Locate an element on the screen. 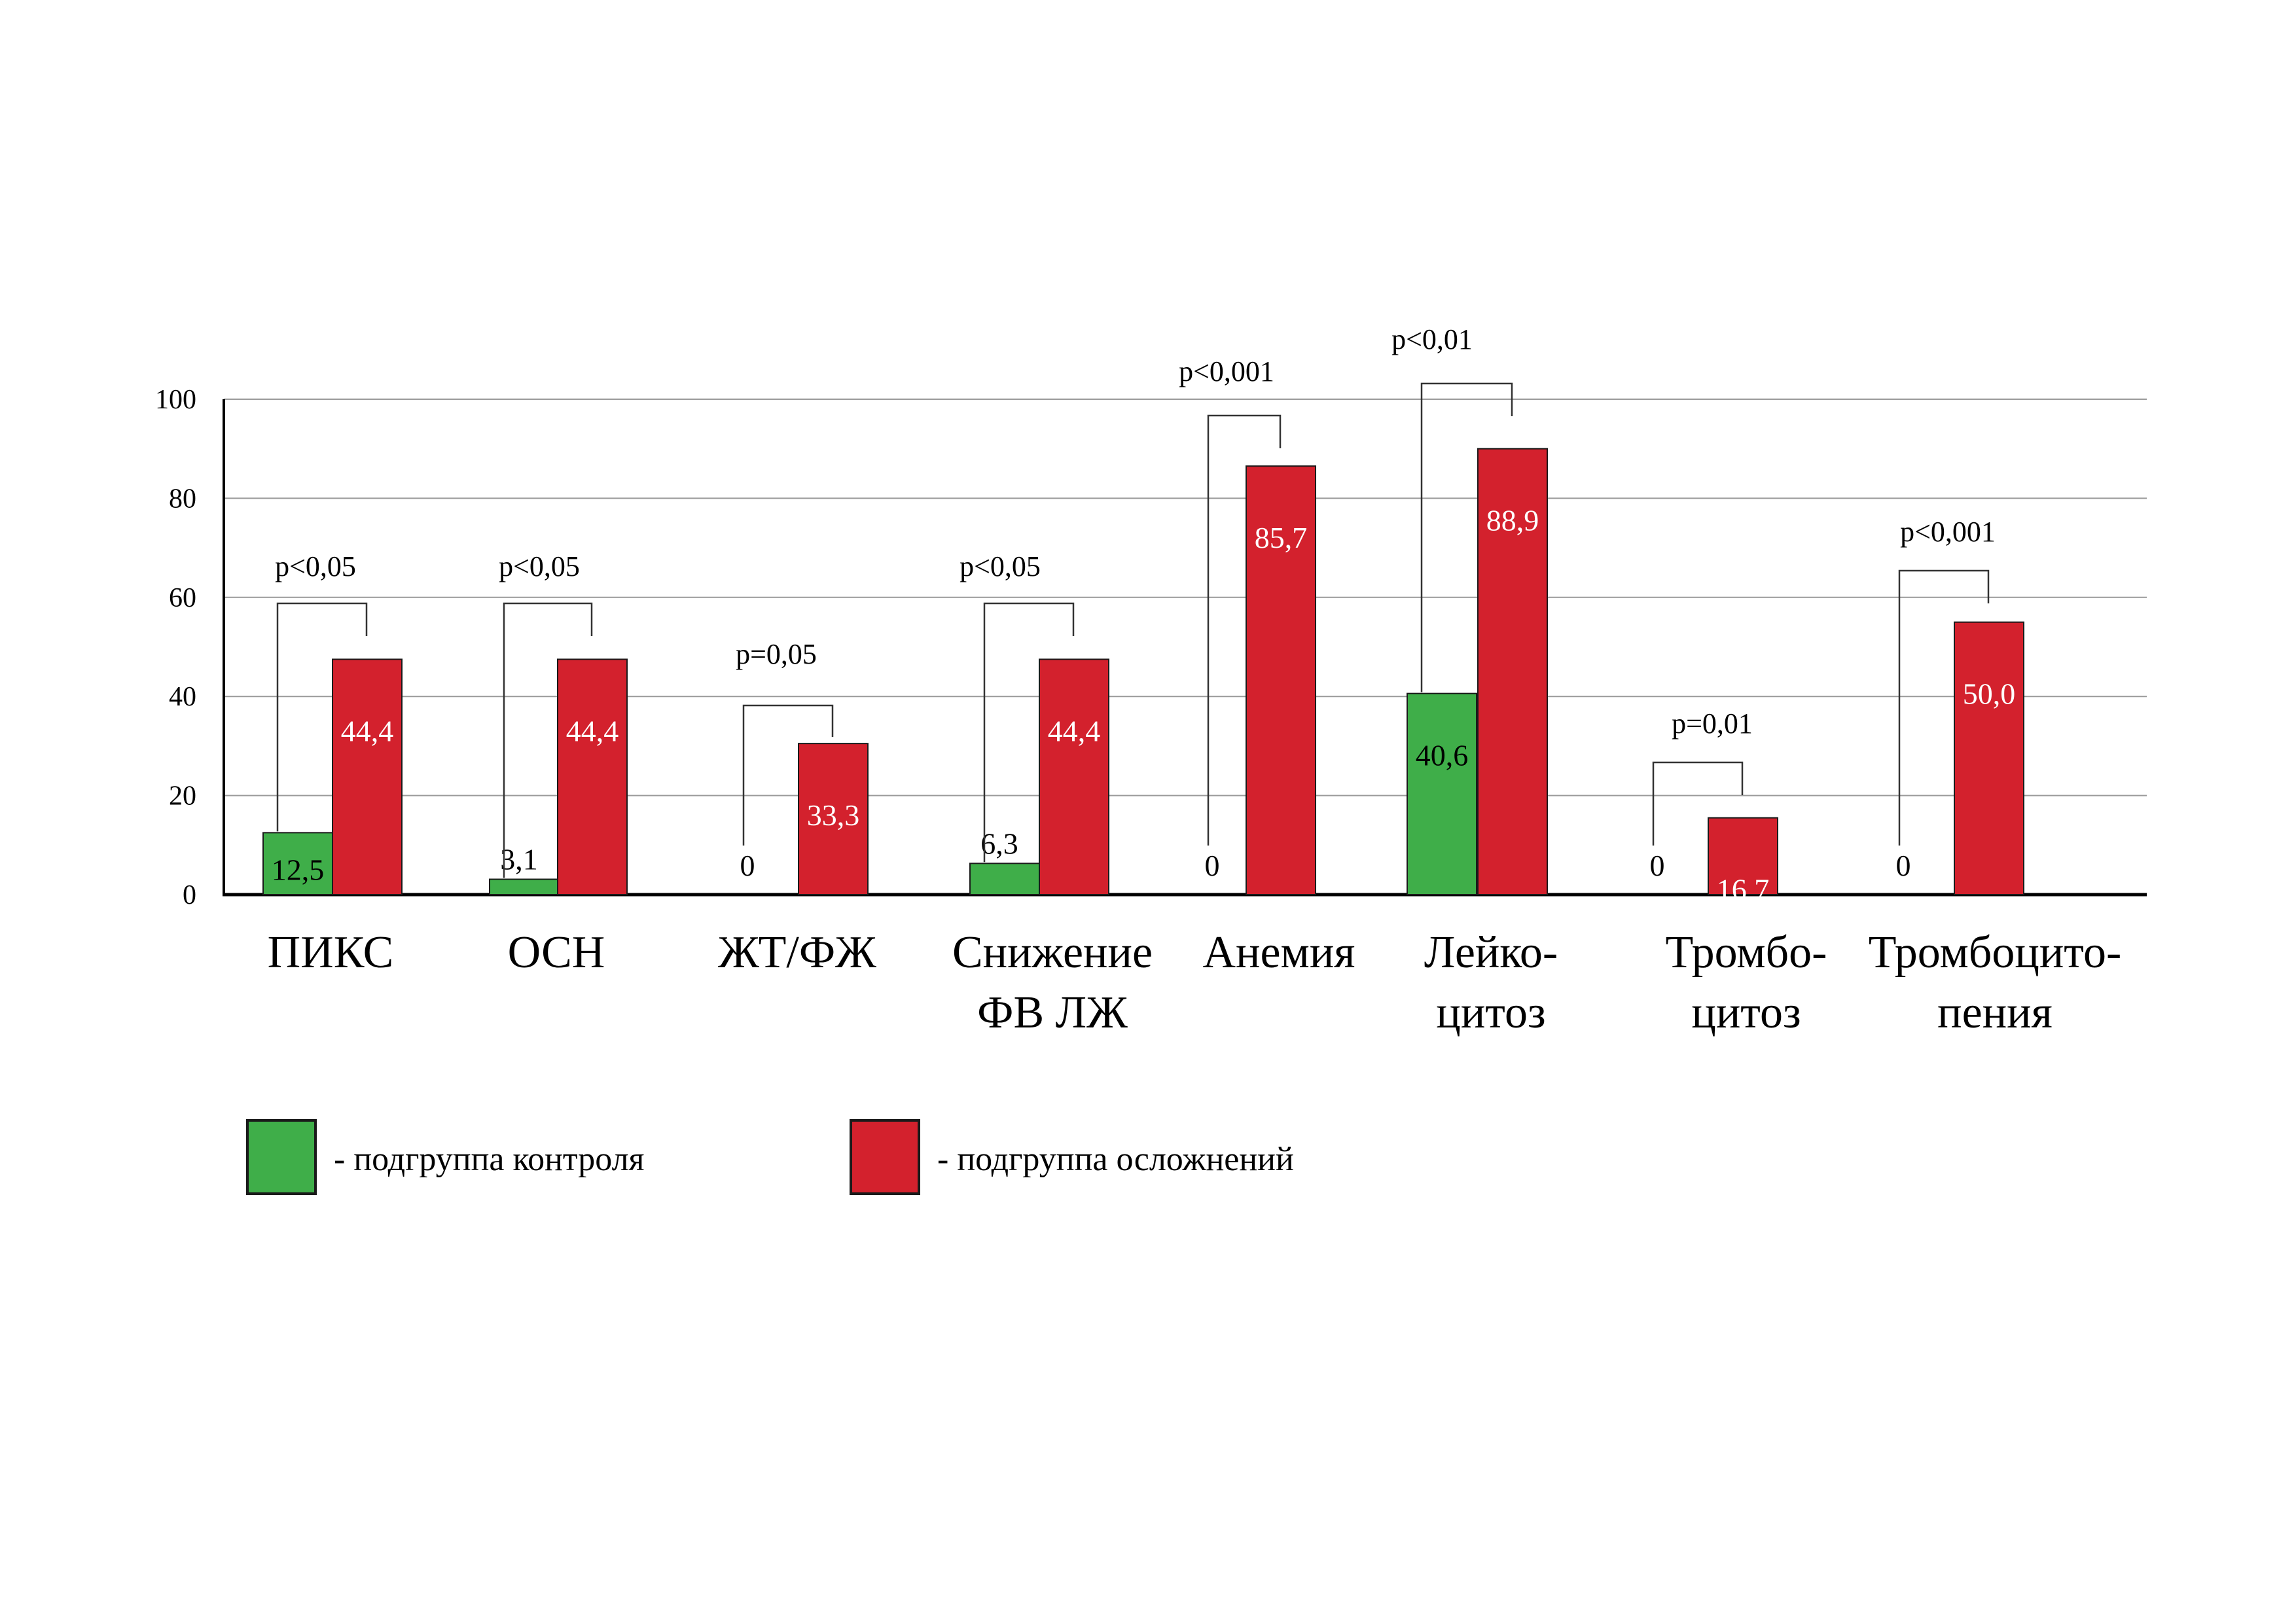 This screenshot has height=1623, width=2296. y-tick-label: 0 is located at coordinates (189, 895).